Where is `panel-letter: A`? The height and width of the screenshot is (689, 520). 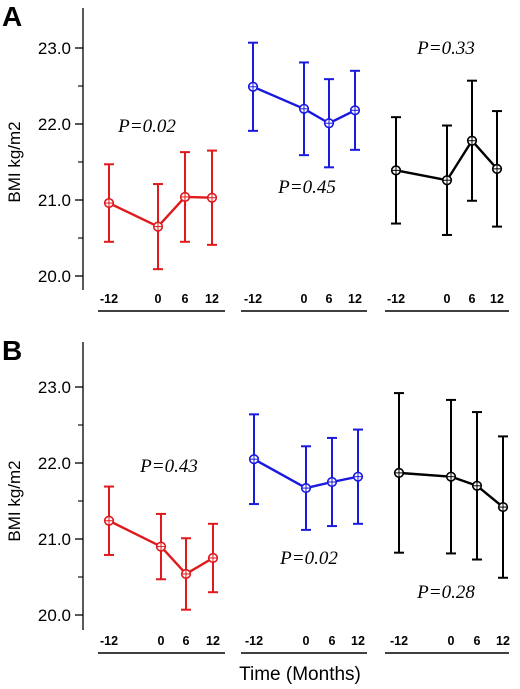
panel-letter: A is located at coordinates (12, 16).